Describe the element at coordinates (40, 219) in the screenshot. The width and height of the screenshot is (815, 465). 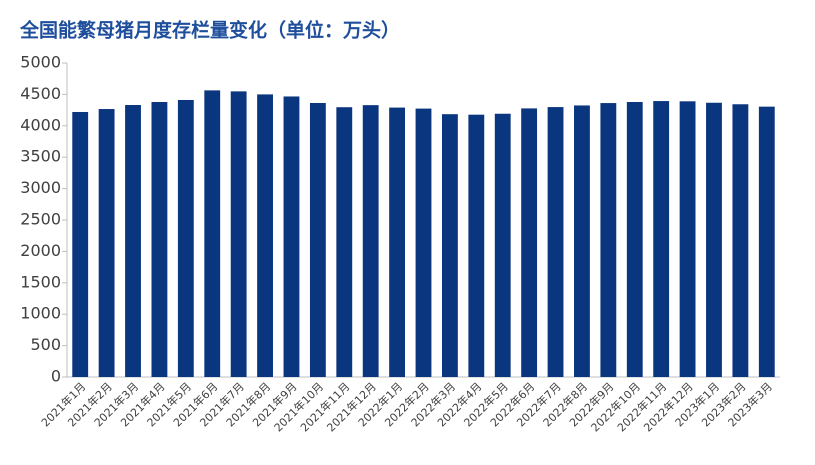
I see `y-tick-label: 2500` at that location.